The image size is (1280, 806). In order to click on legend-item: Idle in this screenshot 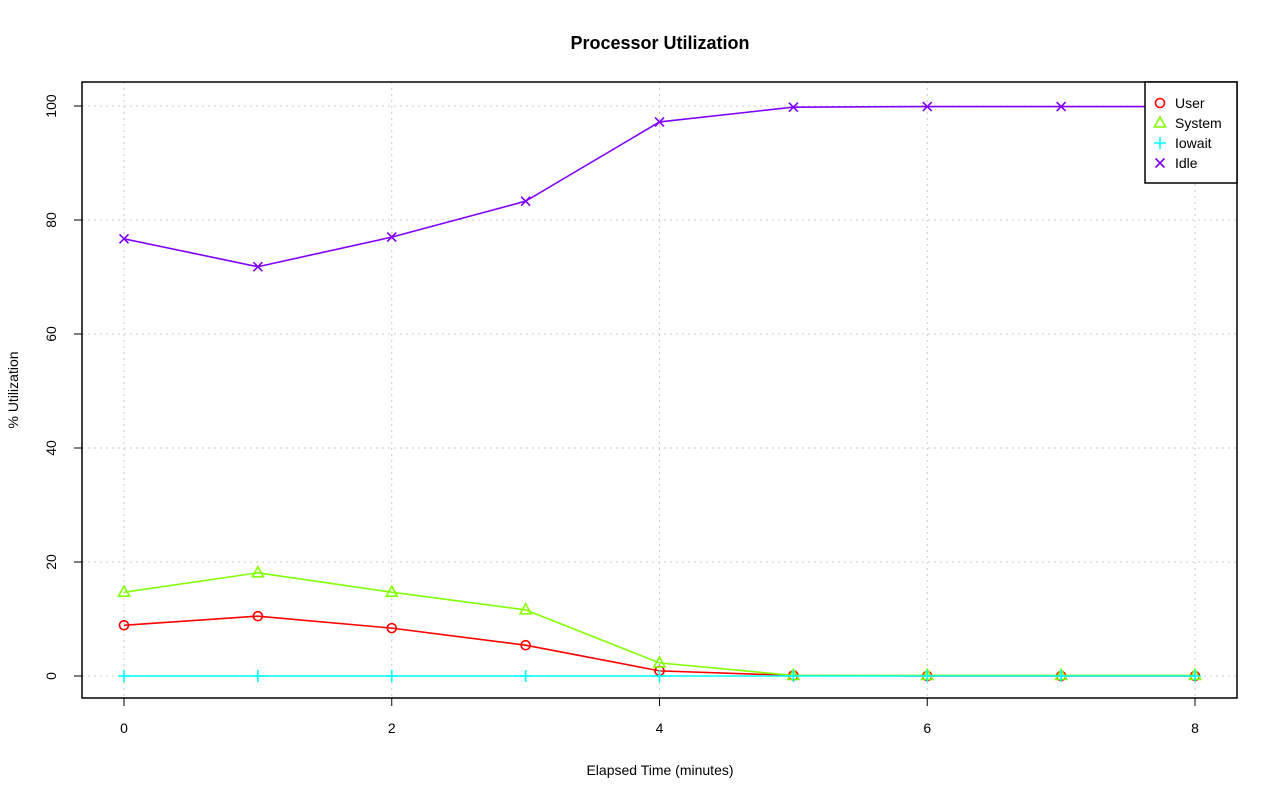, I will do `click(1176, 163)`.